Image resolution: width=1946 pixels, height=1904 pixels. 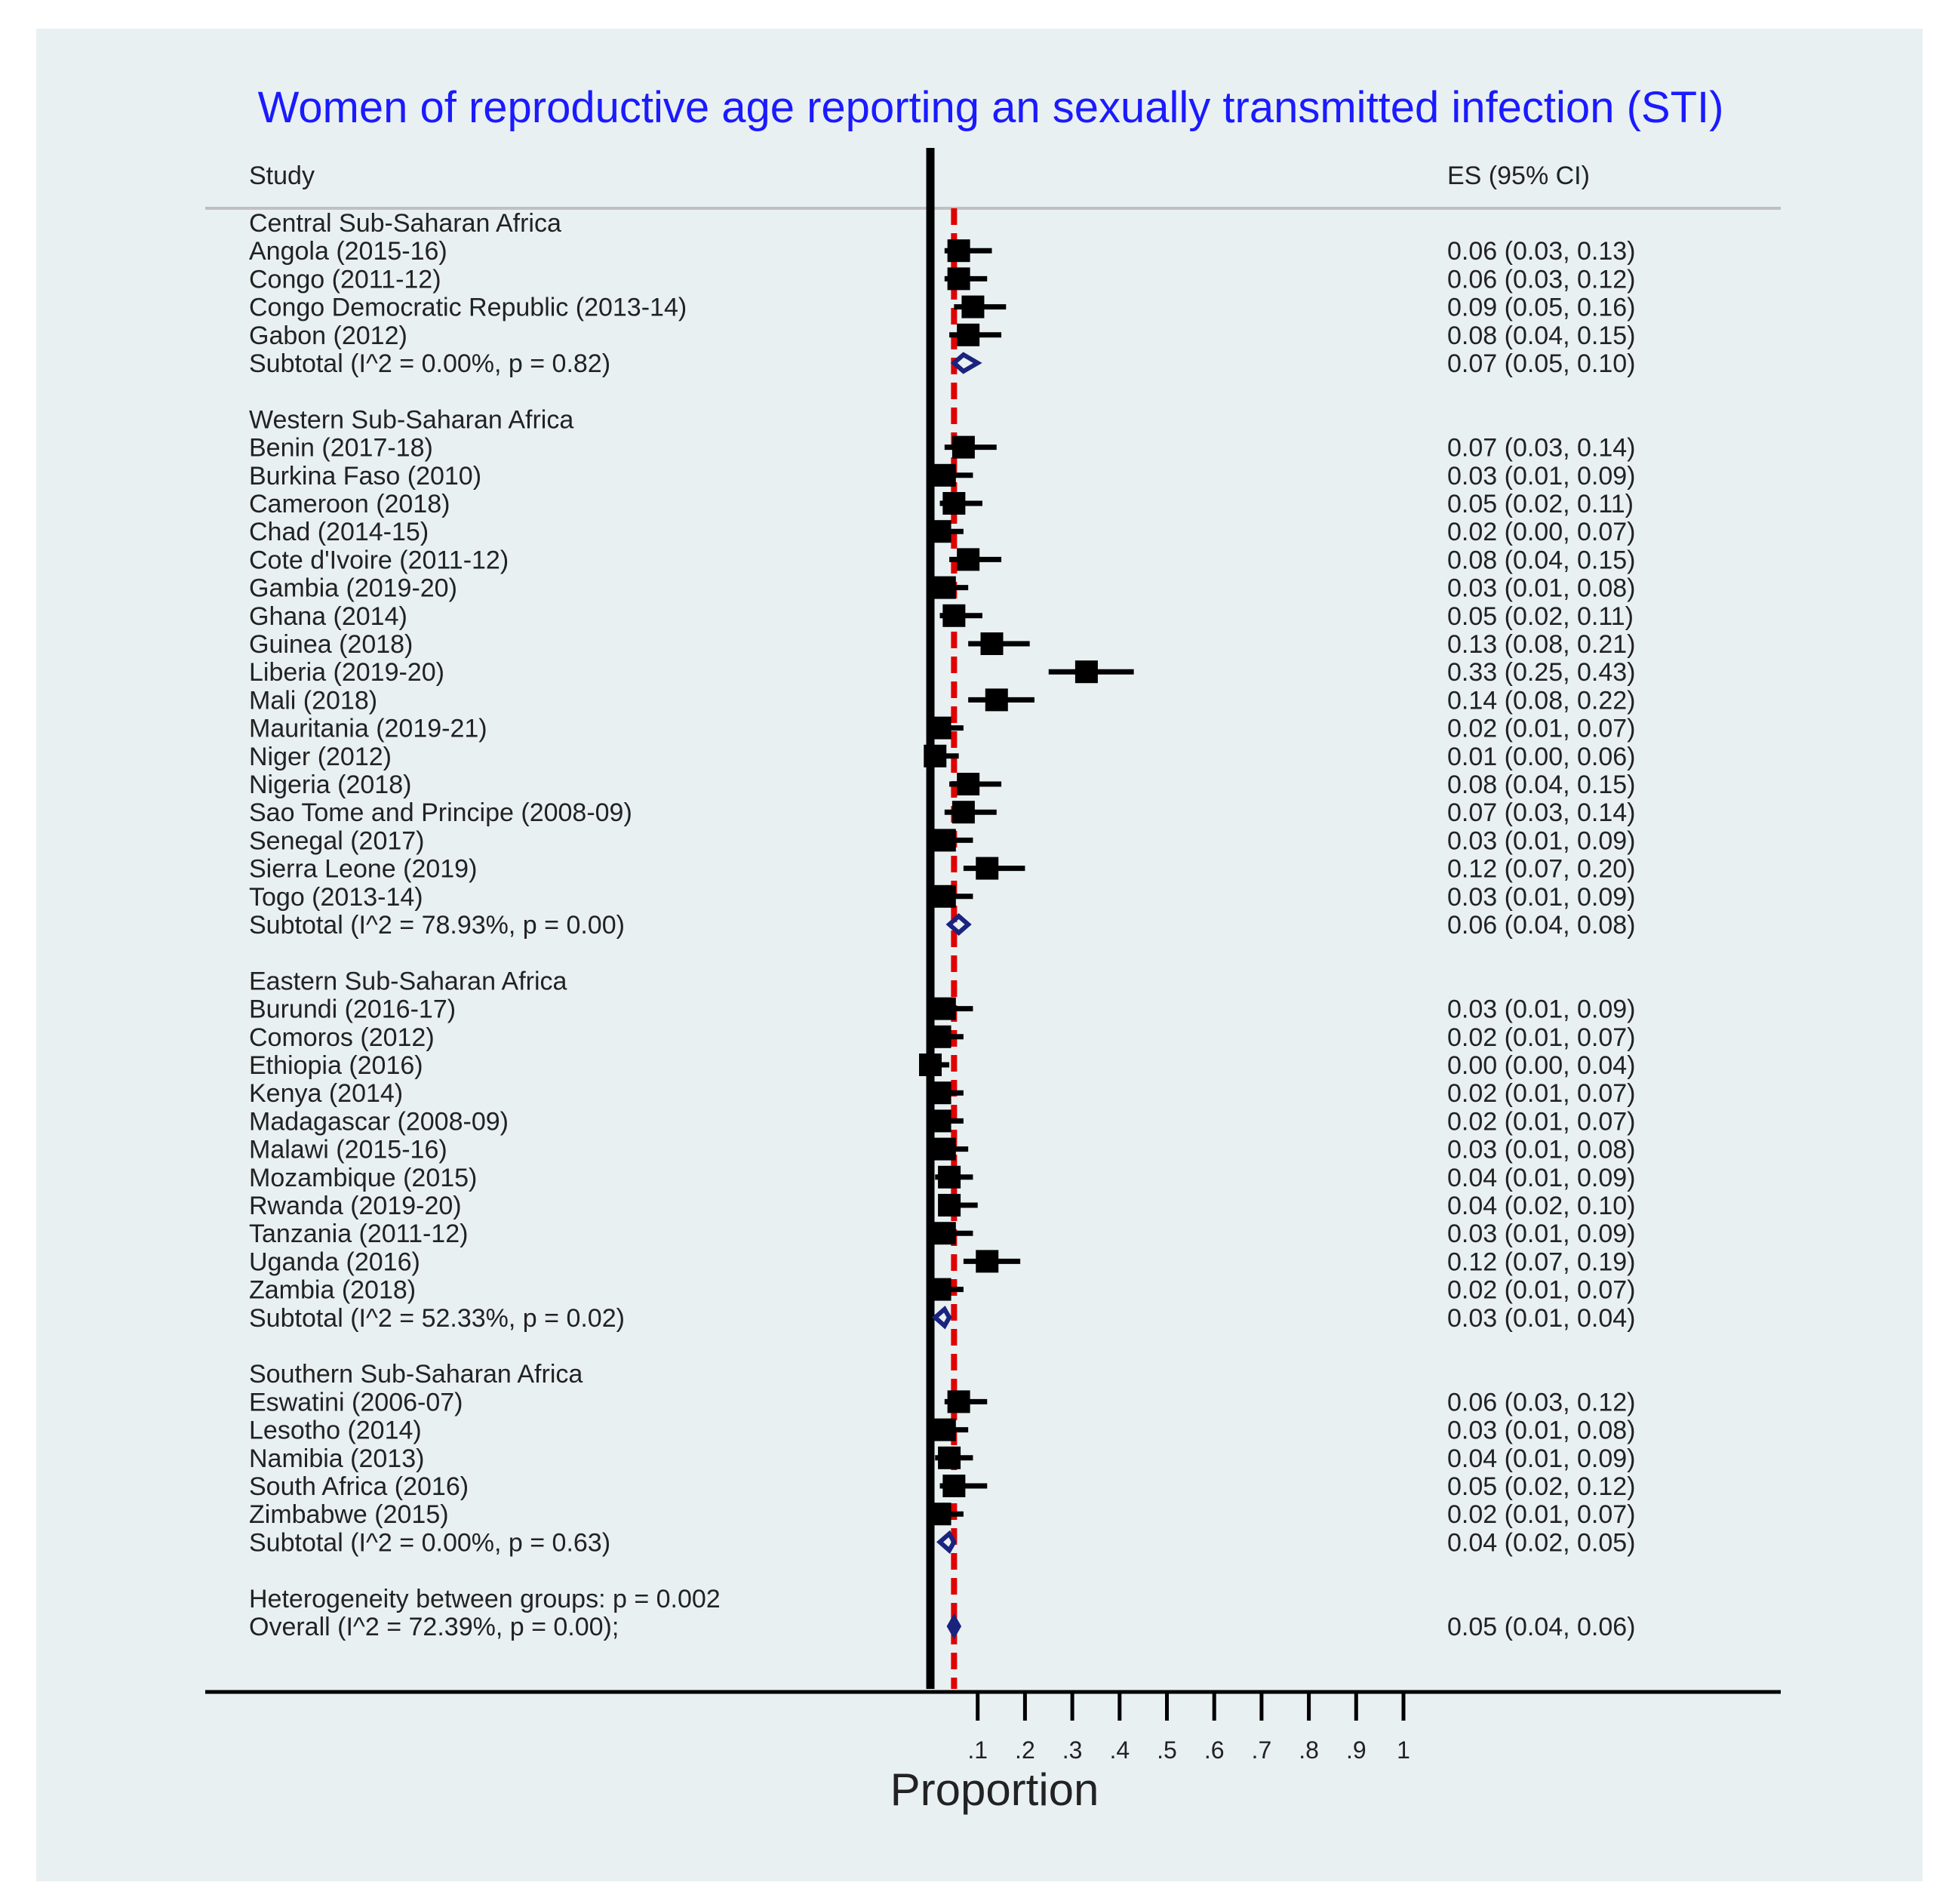 What do you see at coordinates (1541, 1627) in the screenshot?
I see `overall-es-text: 0.05 (0.04, 0.06)` at bounding box center [1541, 1627].